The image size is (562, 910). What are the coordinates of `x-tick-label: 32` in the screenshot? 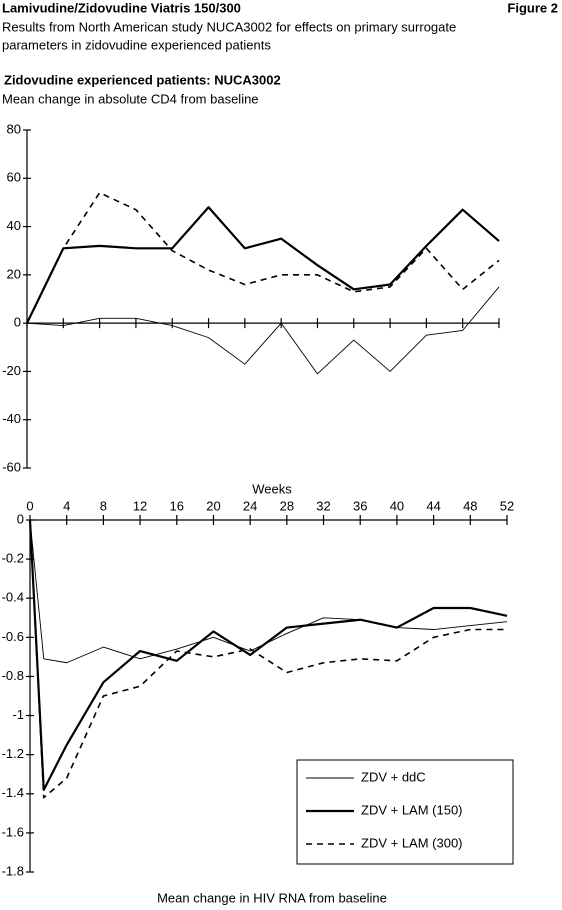 It's located at (323, 505).